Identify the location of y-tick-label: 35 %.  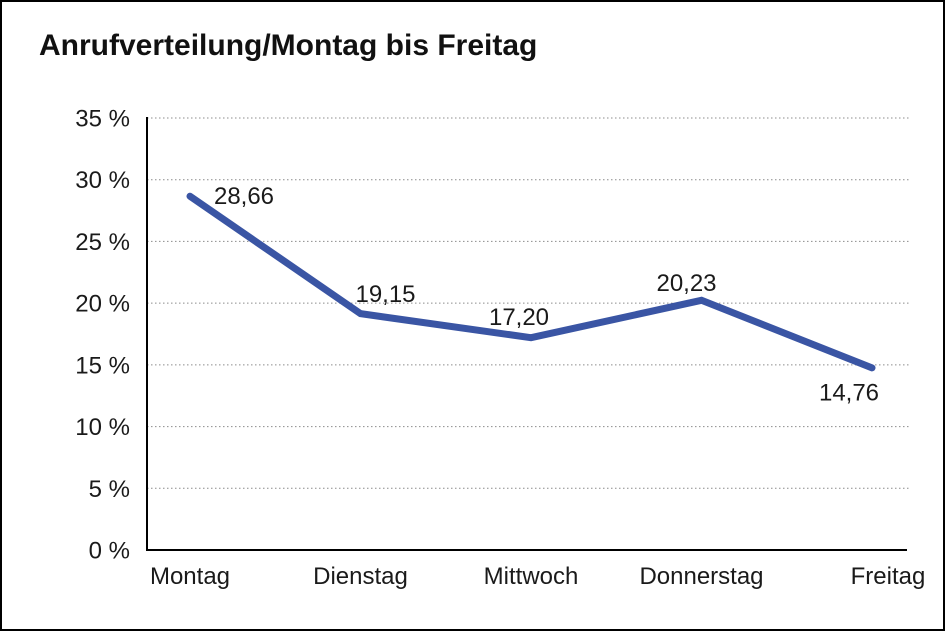
(102, 119).